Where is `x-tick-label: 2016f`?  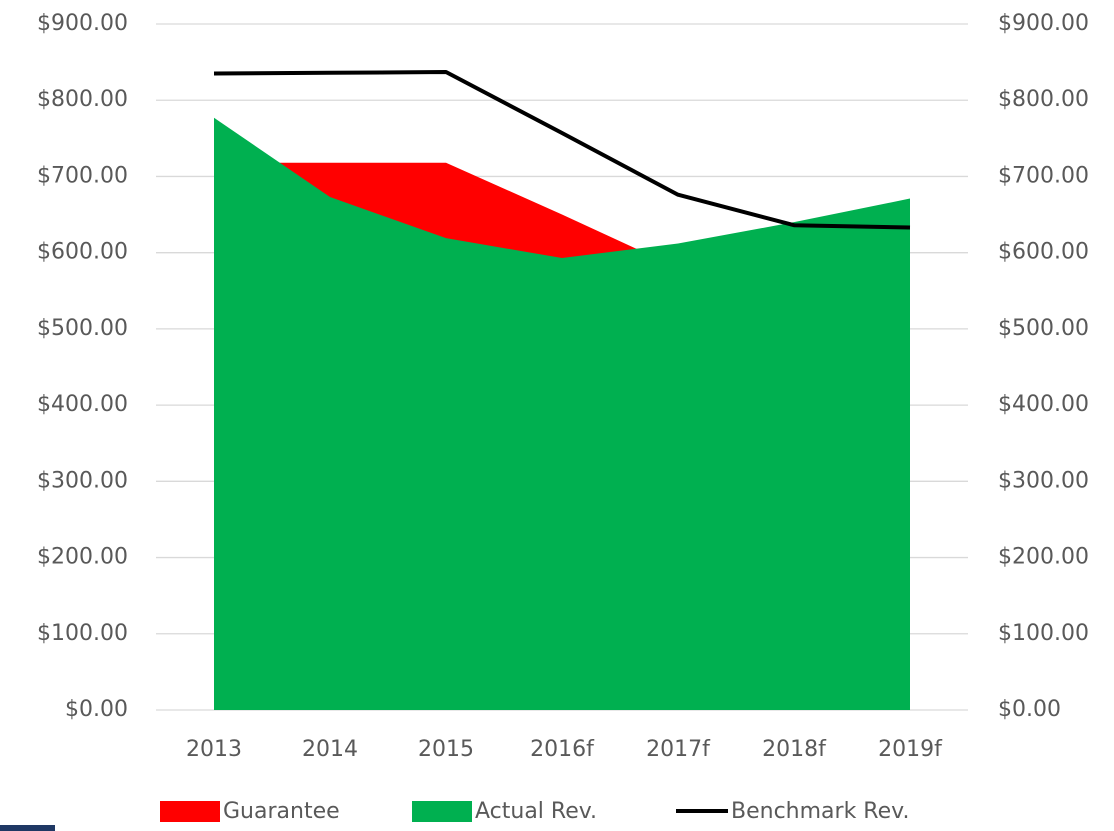
x-tick-label: 2016f is located at coordinates (562, 749).